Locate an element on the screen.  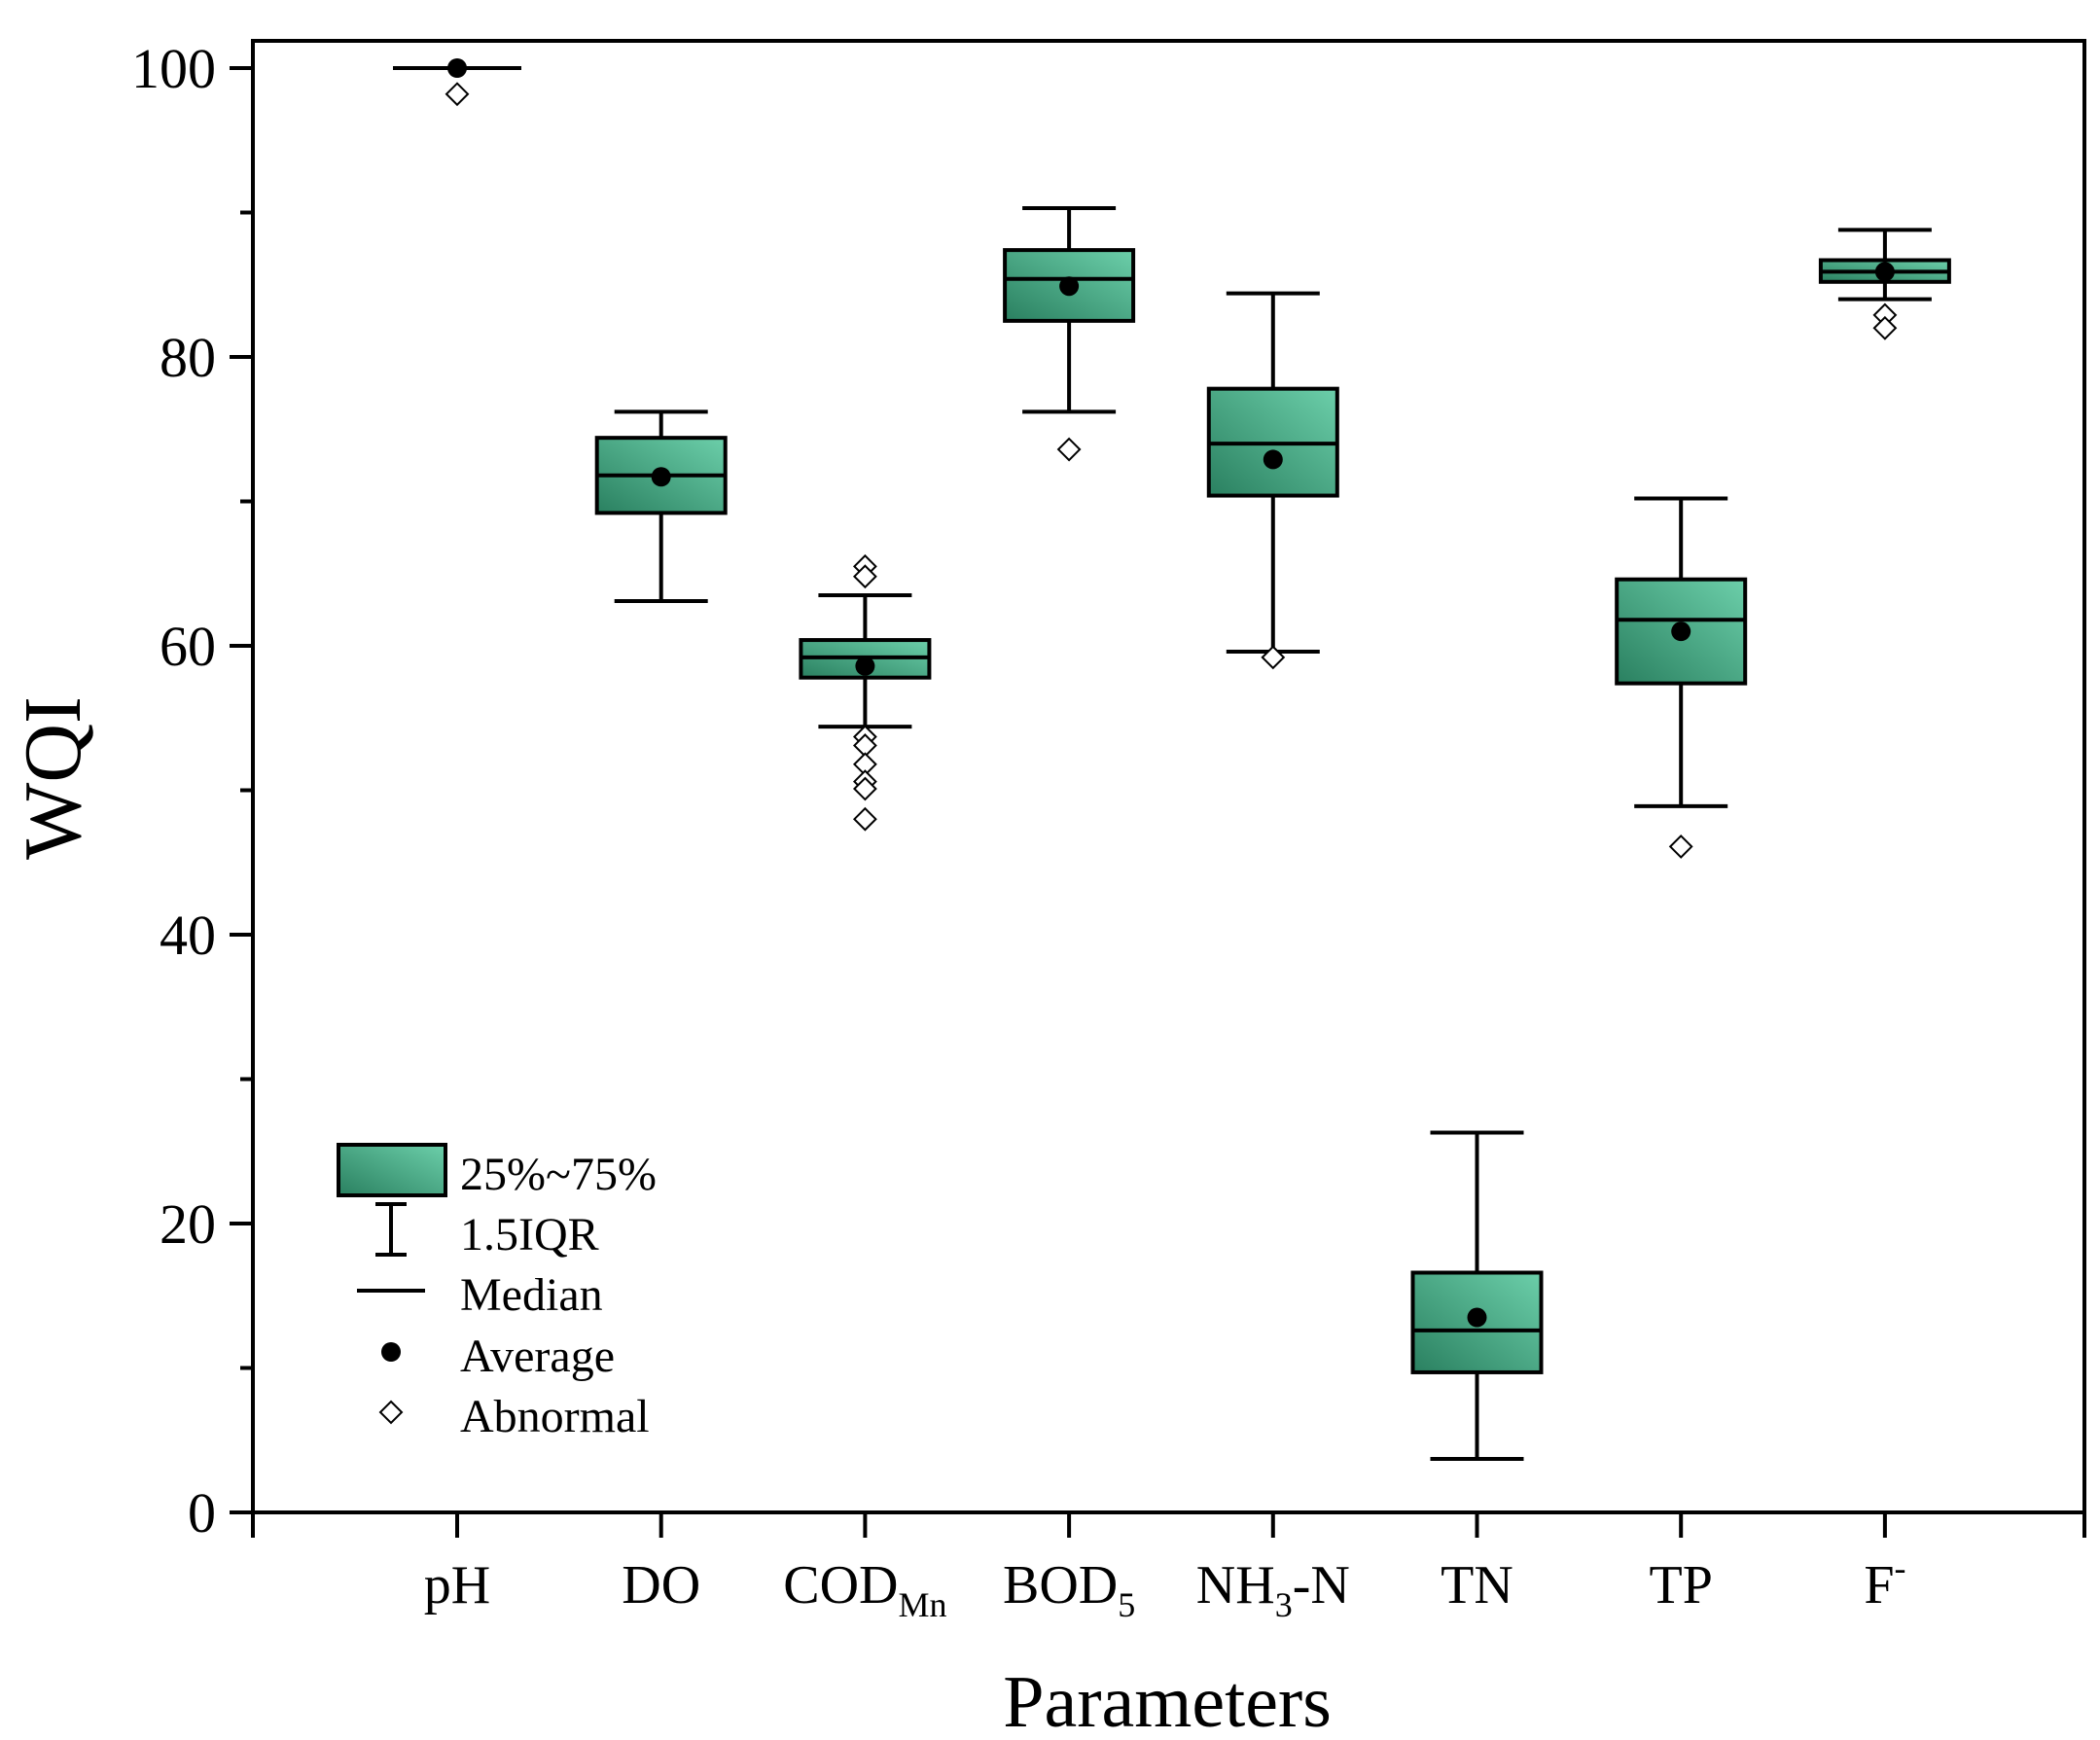
x-tick-label: TN is located at coordinates (1477, 1586).